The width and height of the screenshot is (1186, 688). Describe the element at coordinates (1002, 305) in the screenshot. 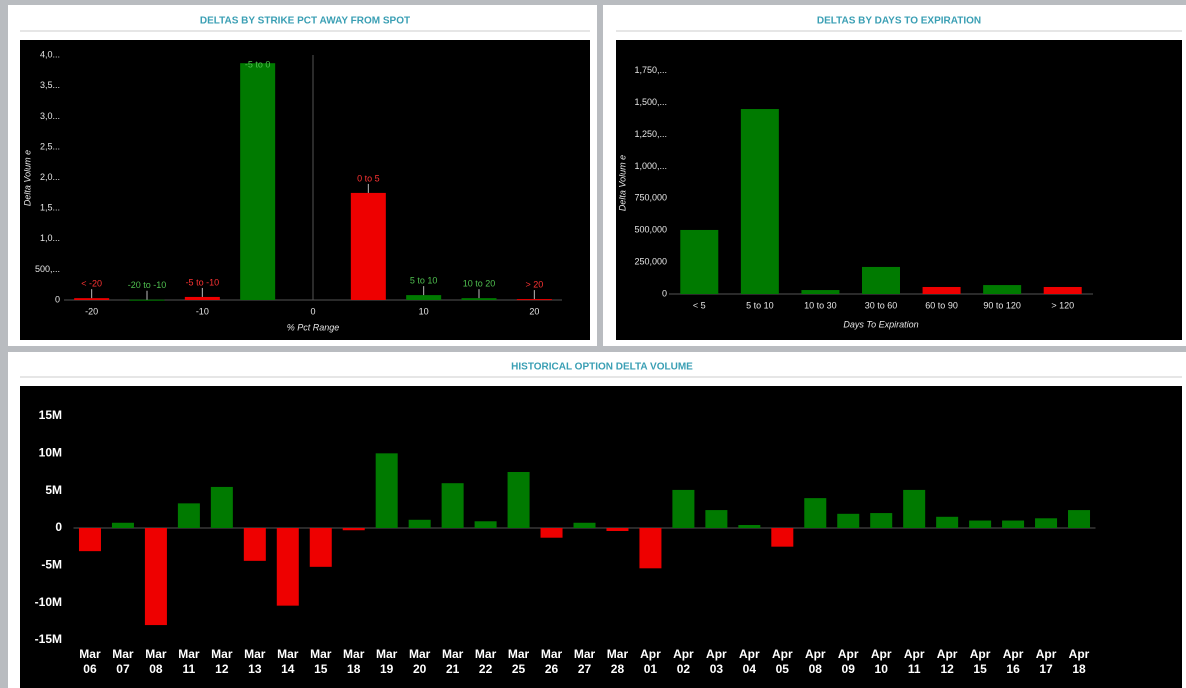

I see `x-tick-label: 90 to 120` at that location.